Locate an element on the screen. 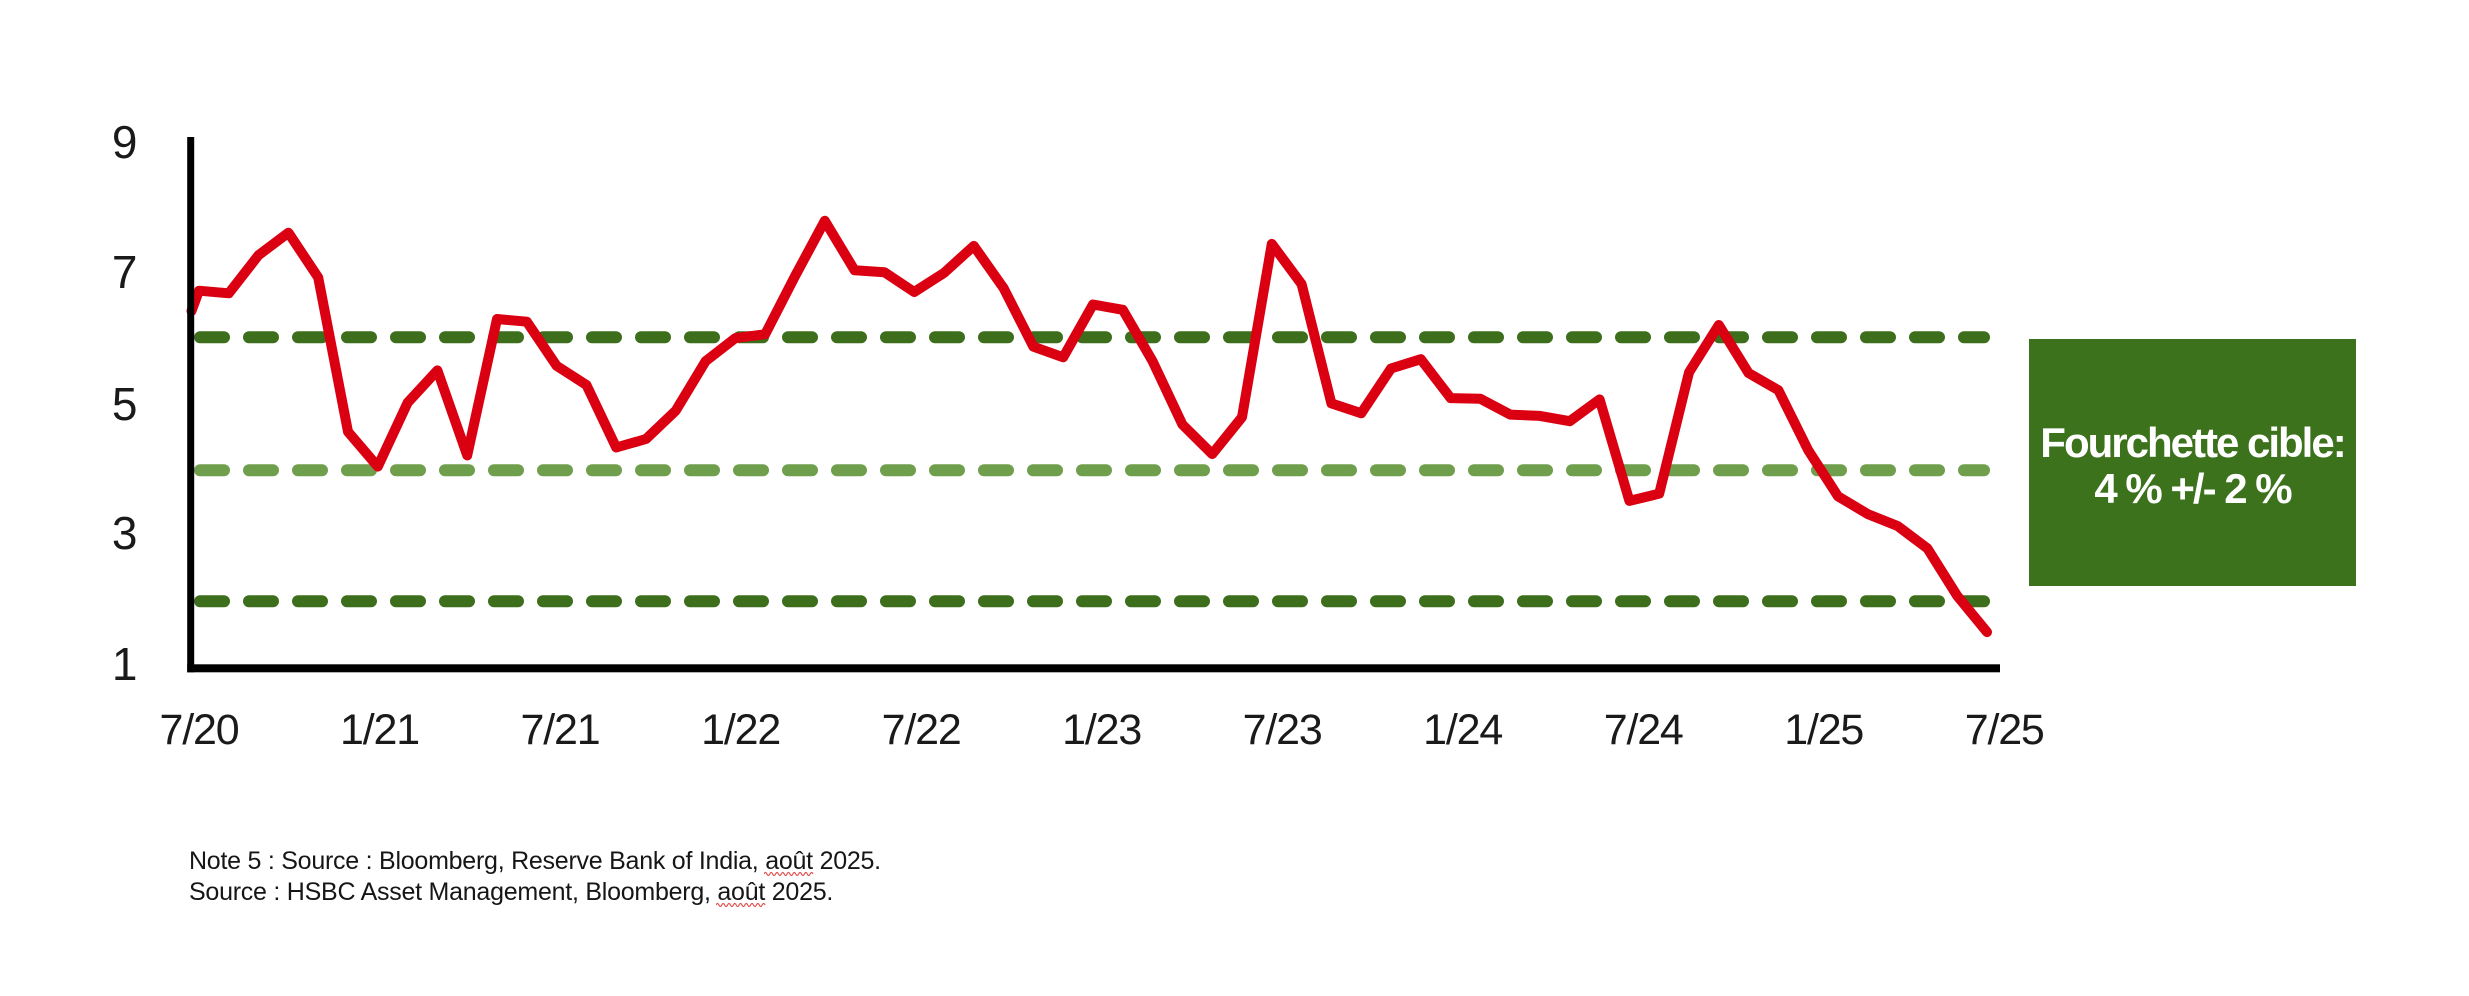 The image size is (2469, 996). svg-text: 7 is located at coordinates (125, 272).